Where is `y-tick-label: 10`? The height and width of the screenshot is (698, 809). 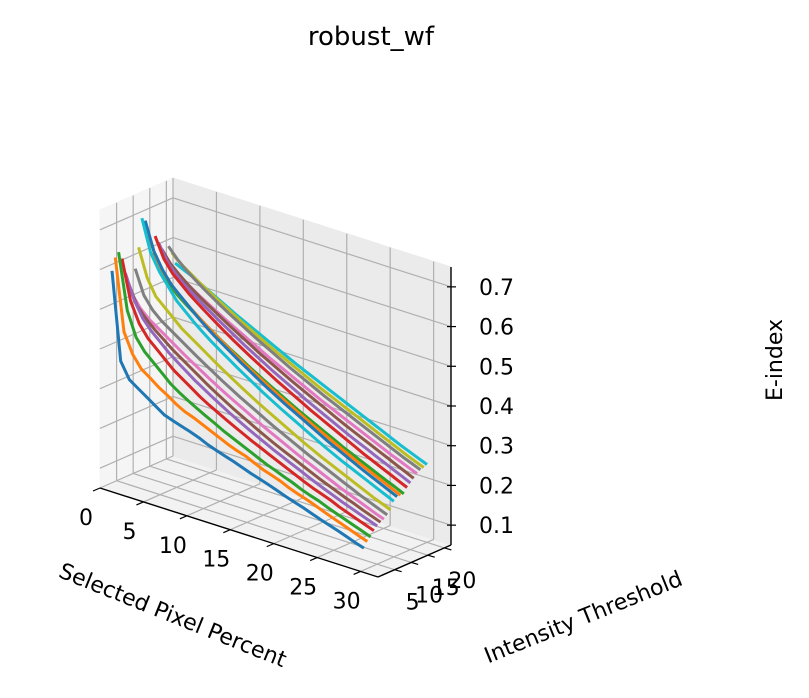 y-tick-label: 10 is located at coordinates (429, 595).